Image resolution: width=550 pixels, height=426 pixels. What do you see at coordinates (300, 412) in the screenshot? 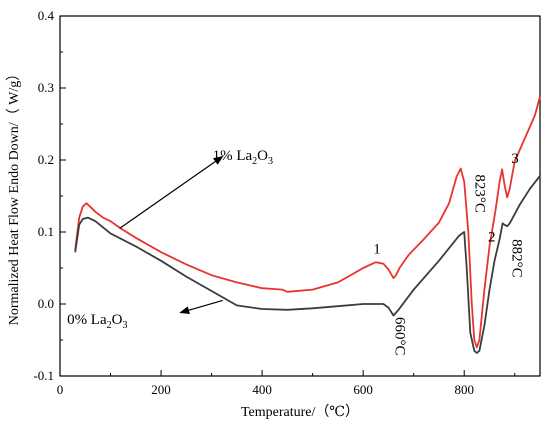
I see `x-axis-label: Temperature/（℃）` at bounding box center [300, 412].